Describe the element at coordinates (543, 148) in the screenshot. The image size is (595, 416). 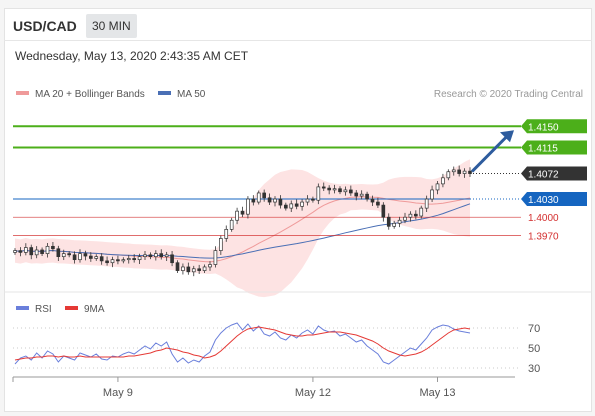
I see `resistance-label: 1.4115` at that location.